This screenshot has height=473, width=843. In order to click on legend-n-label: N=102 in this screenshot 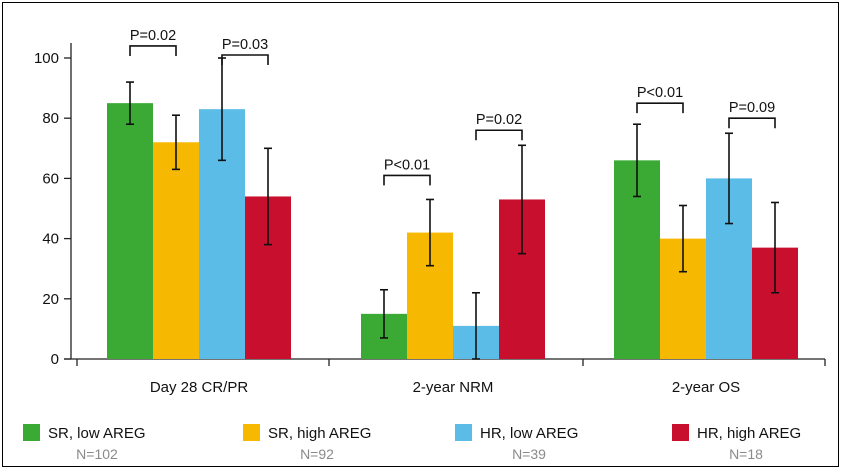, I will do `click(97, 454)`.